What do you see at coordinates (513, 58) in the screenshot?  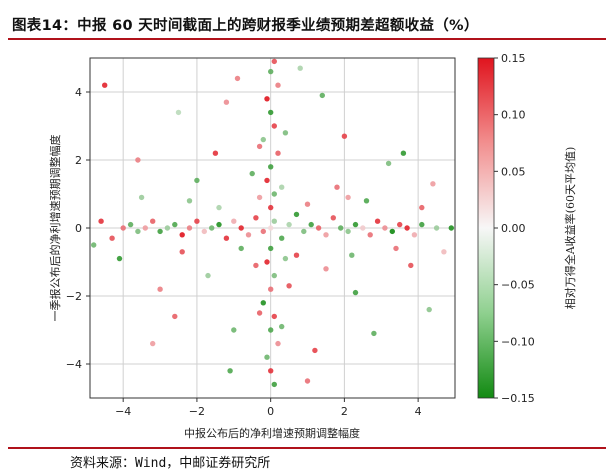 I see `colorbar-tick-label: 0.15` at bounding box center [513, 58].